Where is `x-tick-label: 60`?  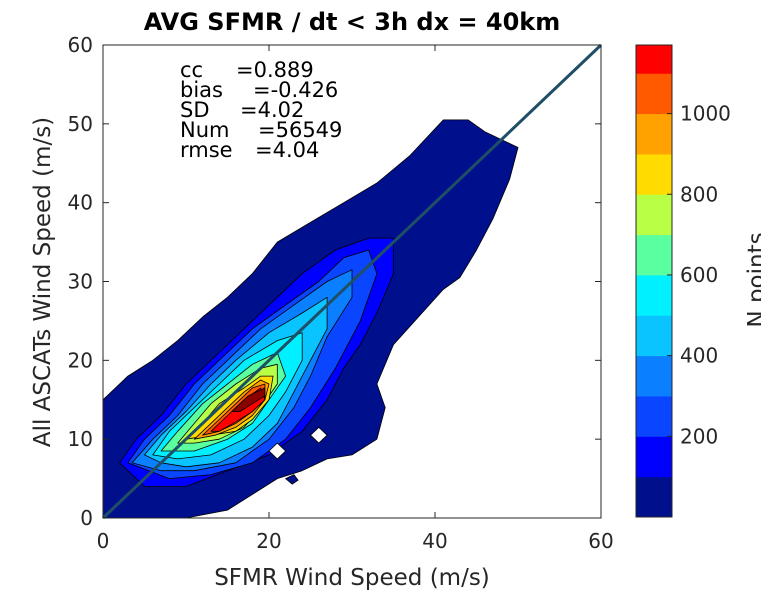
x-tick-label: 60 is located at coordinates (600, 541).